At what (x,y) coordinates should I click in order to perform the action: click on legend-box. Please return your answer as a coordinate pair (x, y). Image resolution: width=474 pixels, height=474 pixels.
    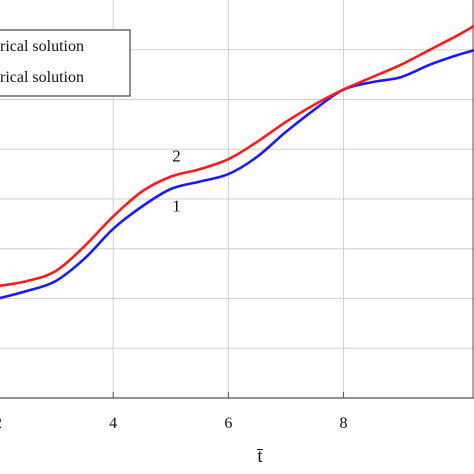
    Looking at the image, I should click on (65, 63).